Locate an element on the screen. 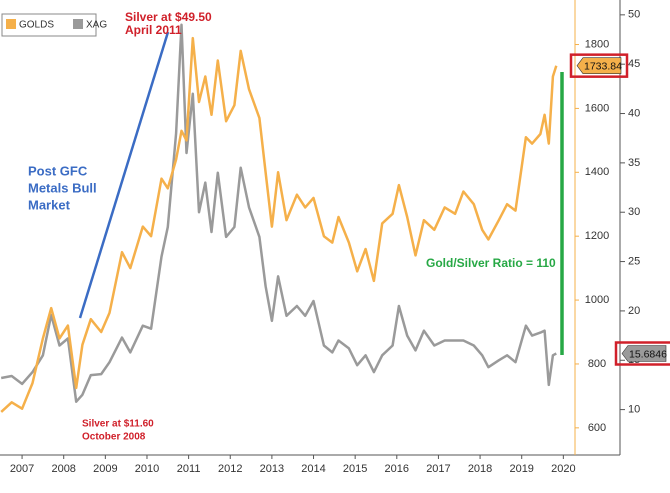  y2-tick-label: 30 is located at coordinates (634, 212).